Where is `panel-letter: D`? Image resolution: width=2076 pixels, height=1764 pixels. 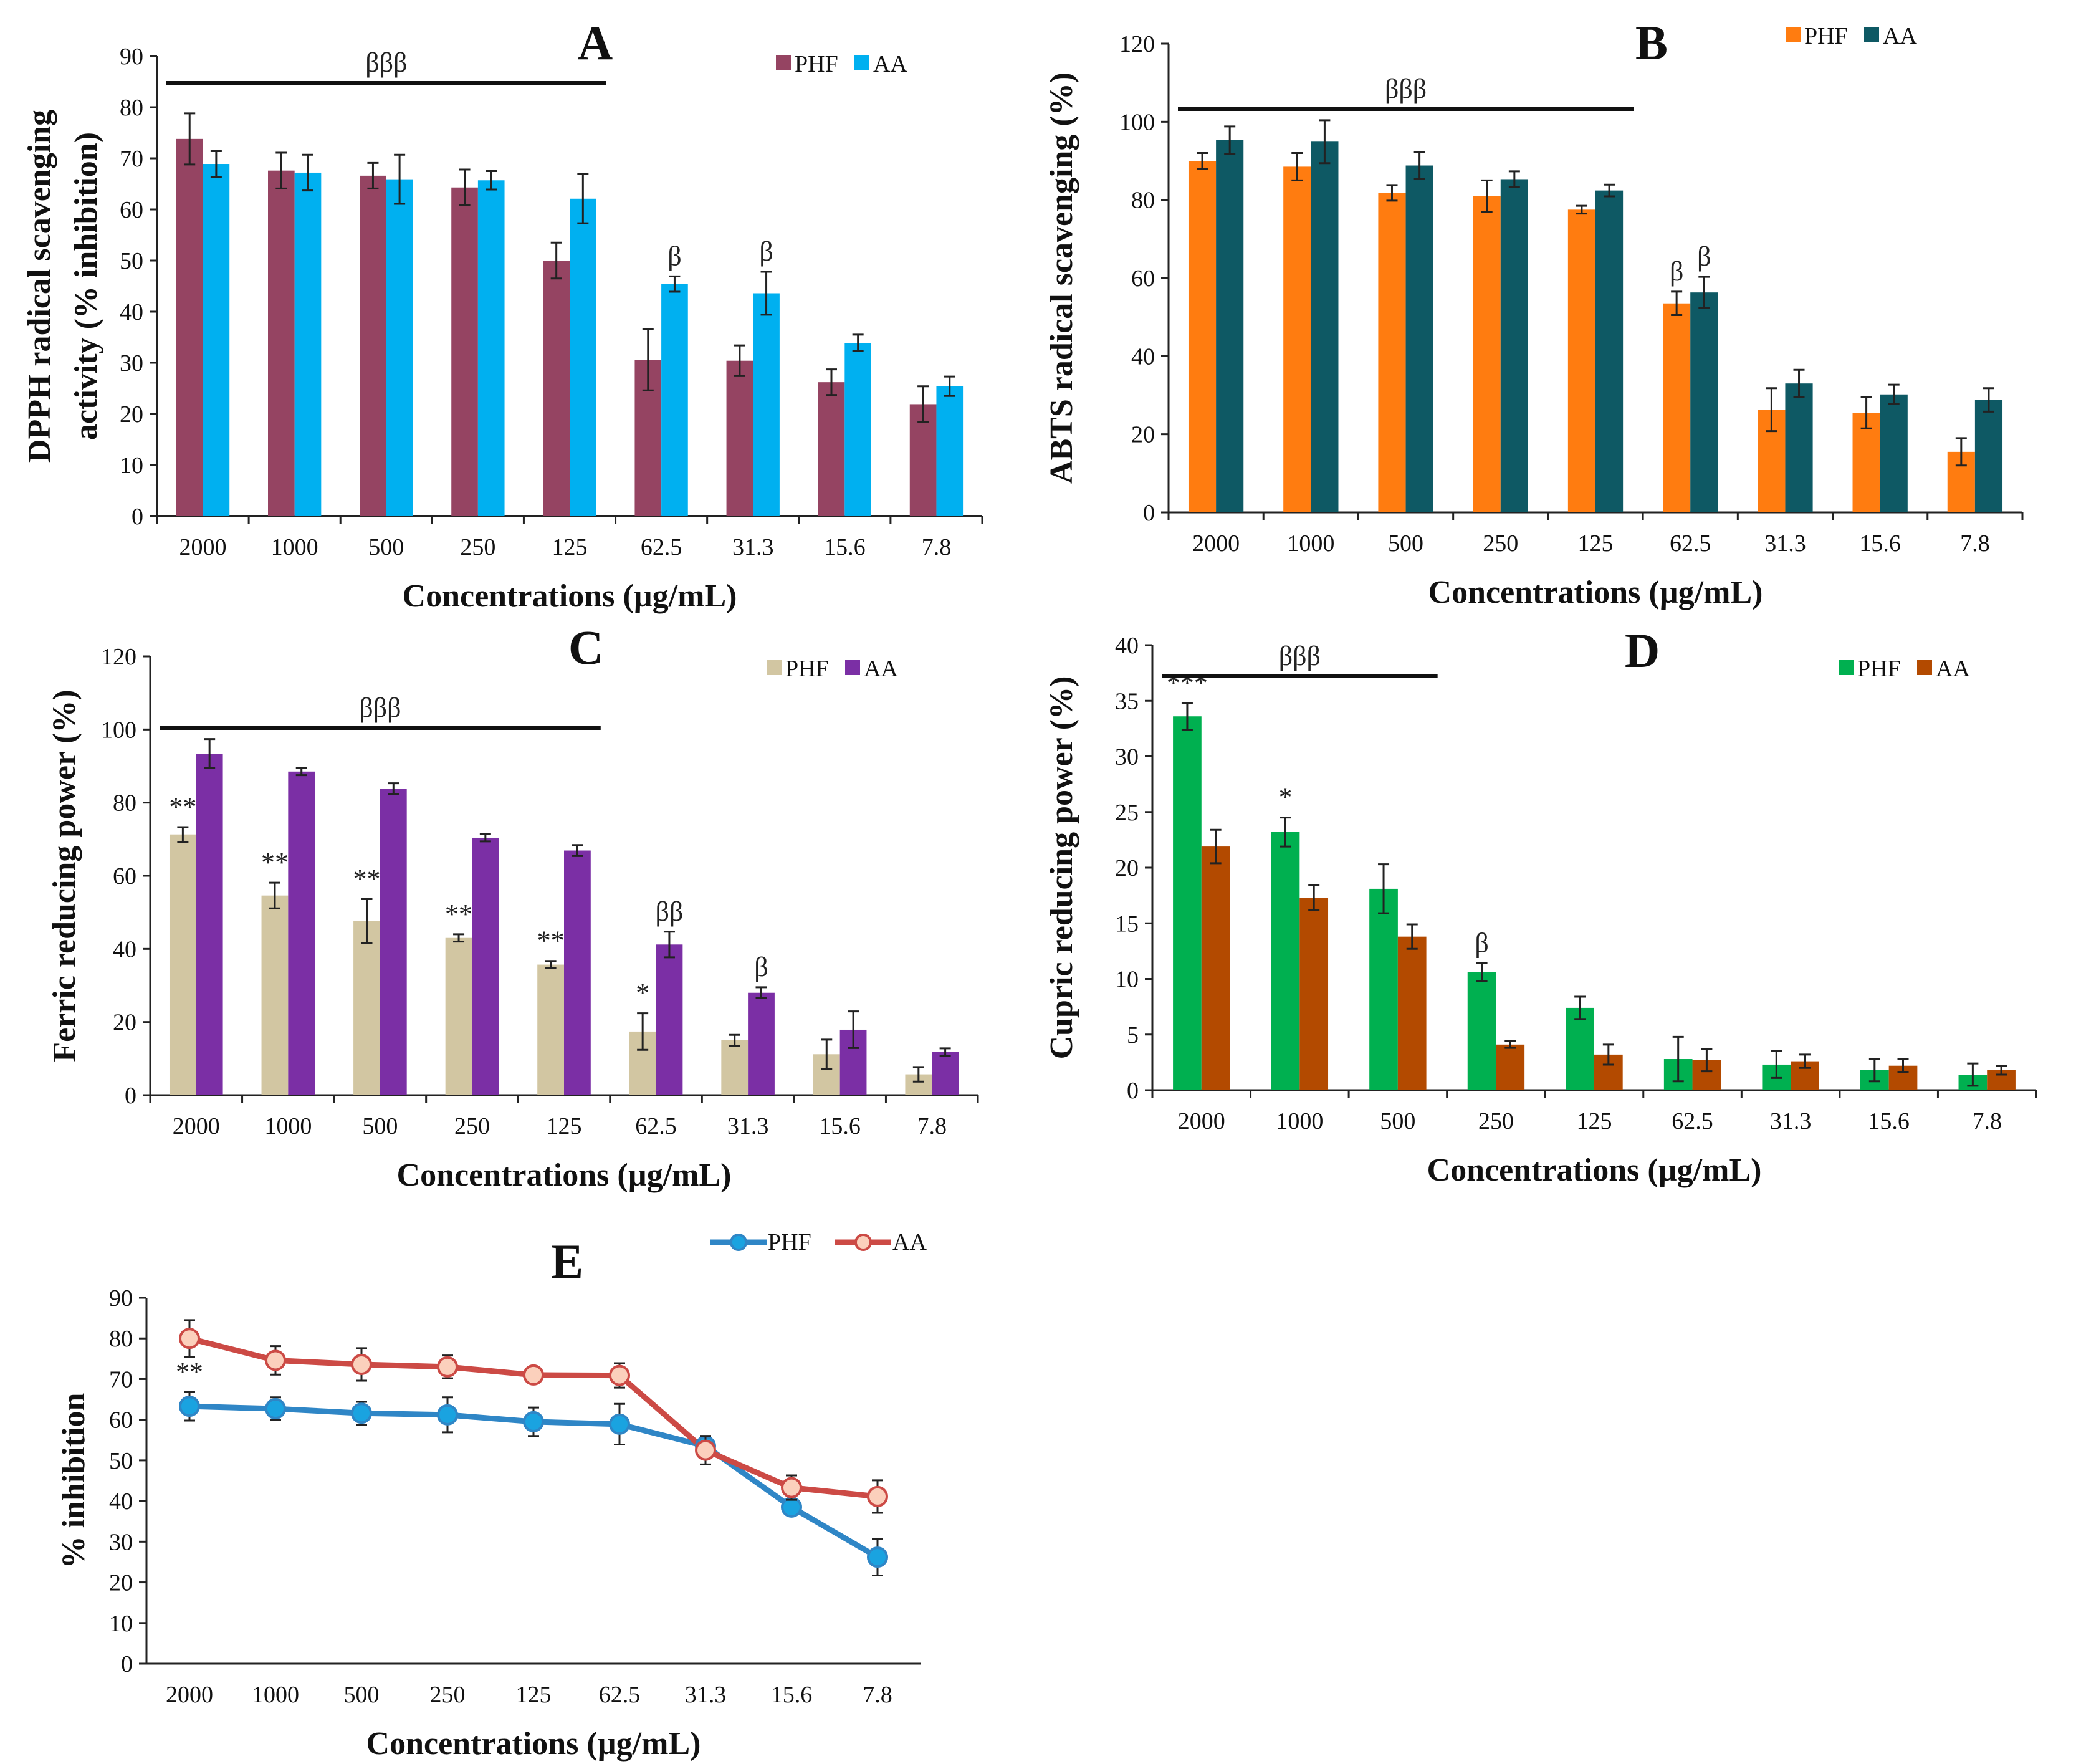
panel-letter: D is located at coordinates (1642, 650).